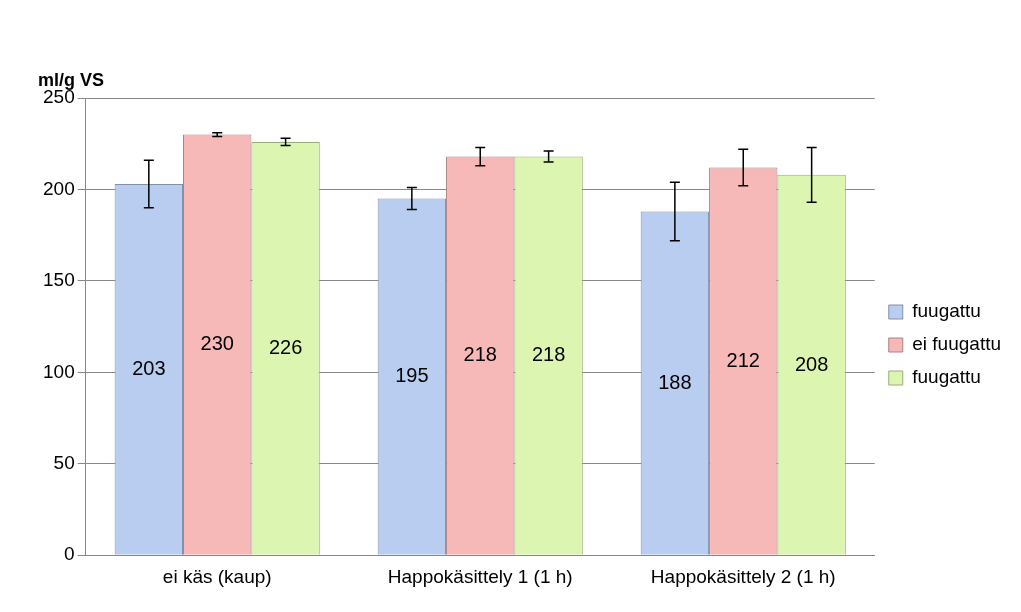 The width and height of the screenshot is (1021, 612). Describe the element at coordinates (59, 280) in the screenshot. I see `y-tick-label: 150` at that location.